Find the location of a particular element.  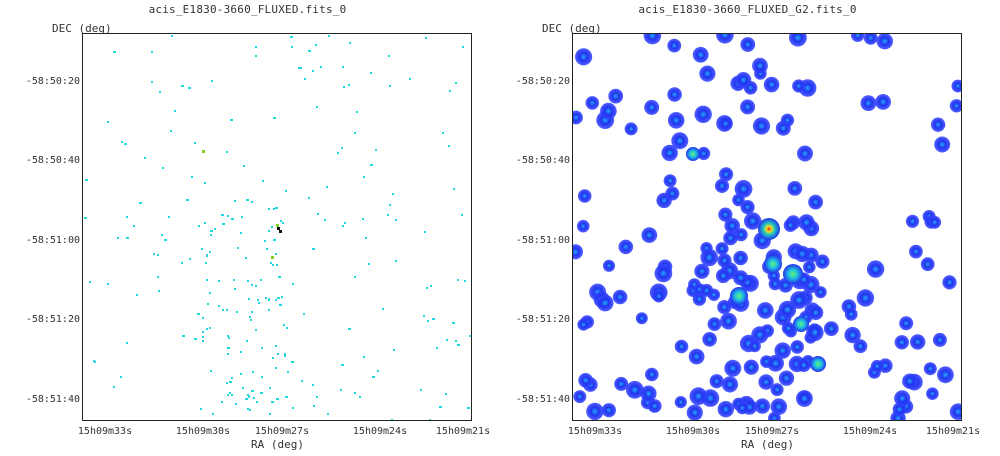

y-tick-label: -58:51:20 is located at coordinates (542, 319).